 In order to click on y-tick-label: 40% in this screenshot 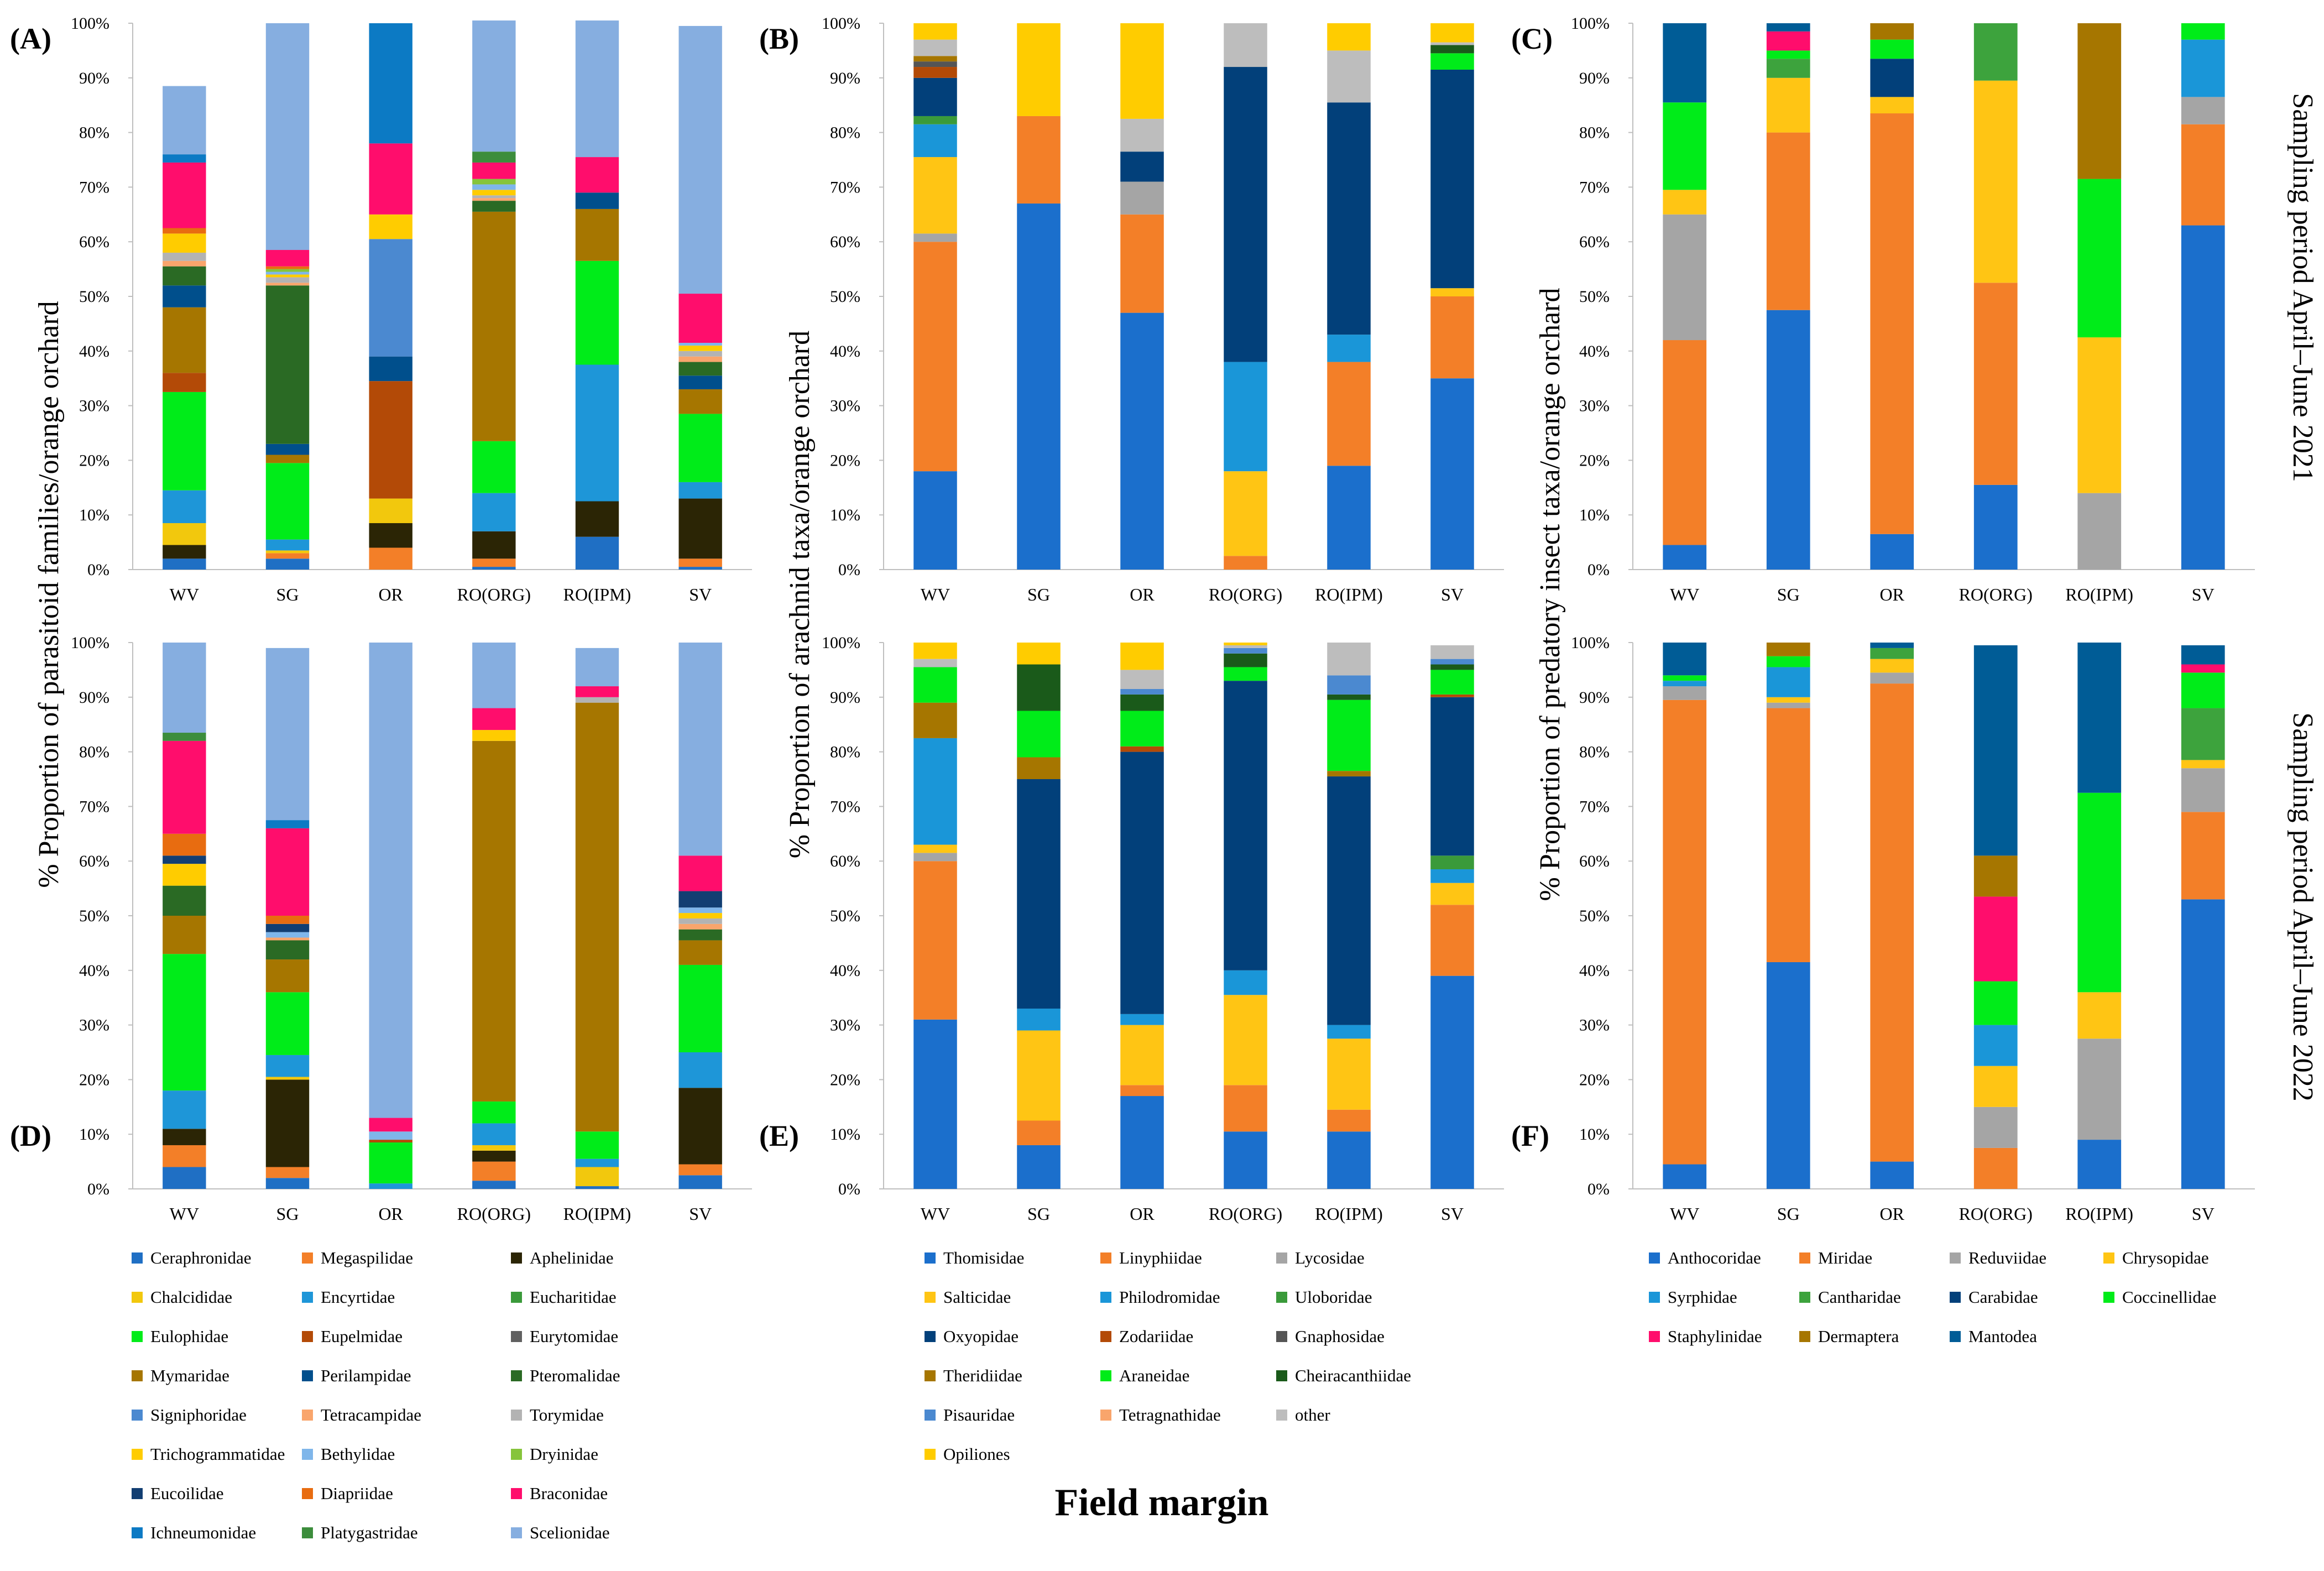, I will do `click(94, 351)`.